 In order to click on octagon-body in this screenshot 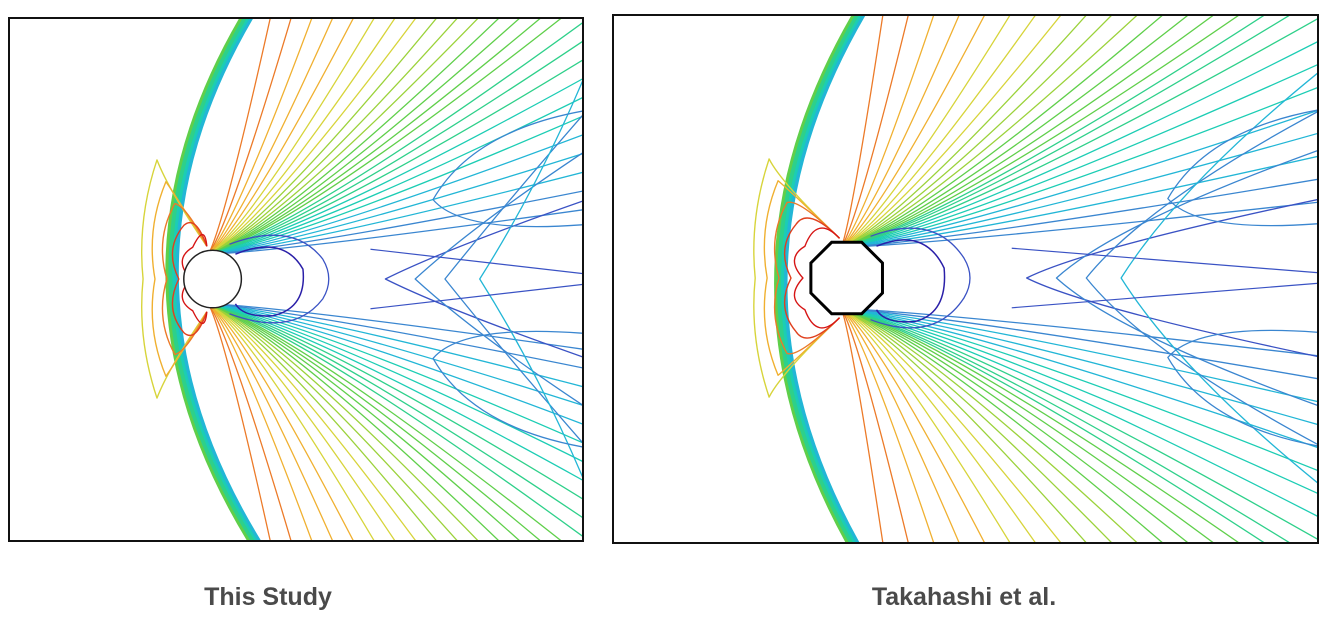, I will do `click(846, 278)`.